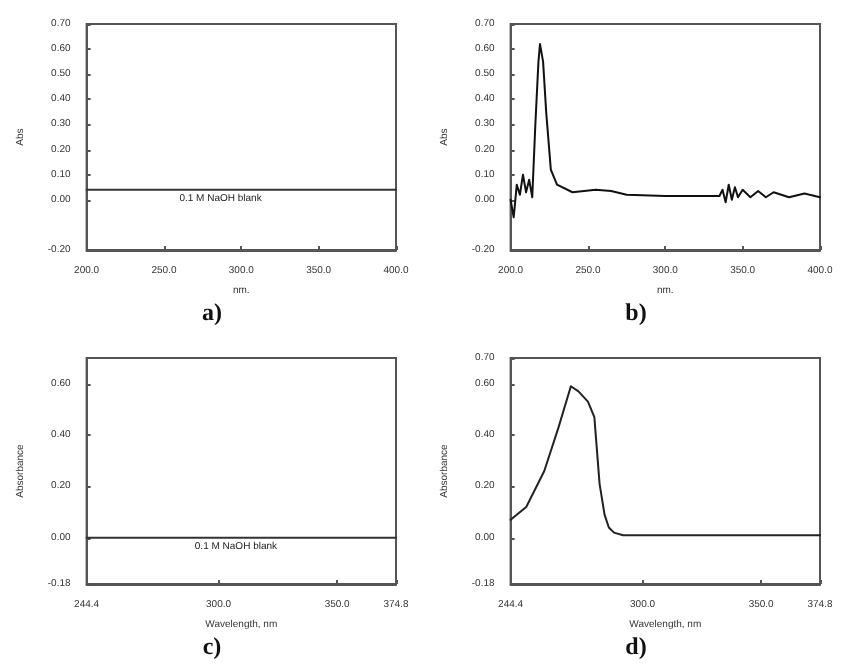 The width and height of the screenshot is (850, 670). I want to click on text: c), so click(212, 646).